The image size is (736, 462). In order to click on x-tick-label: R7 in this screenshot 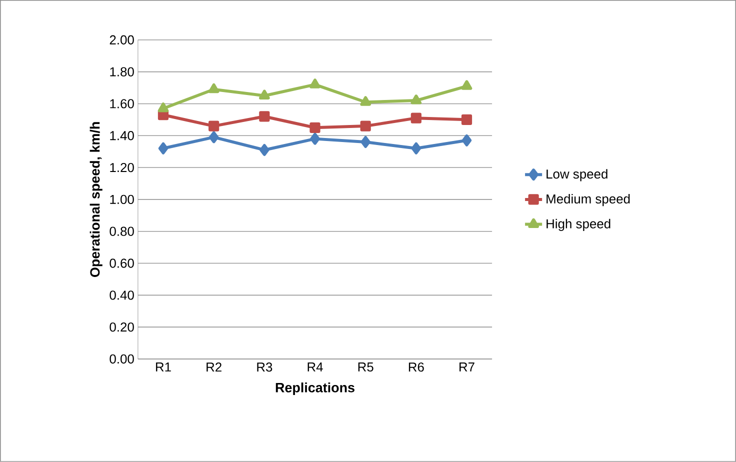, I will do `click(467, 367)`.